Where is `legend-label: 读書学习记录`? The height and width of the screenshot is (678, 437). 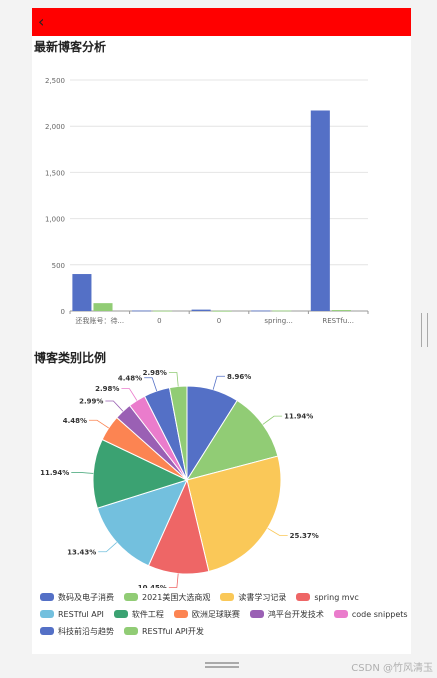 legend-label: 读書学习记录 is located at coordinates (262, 597).